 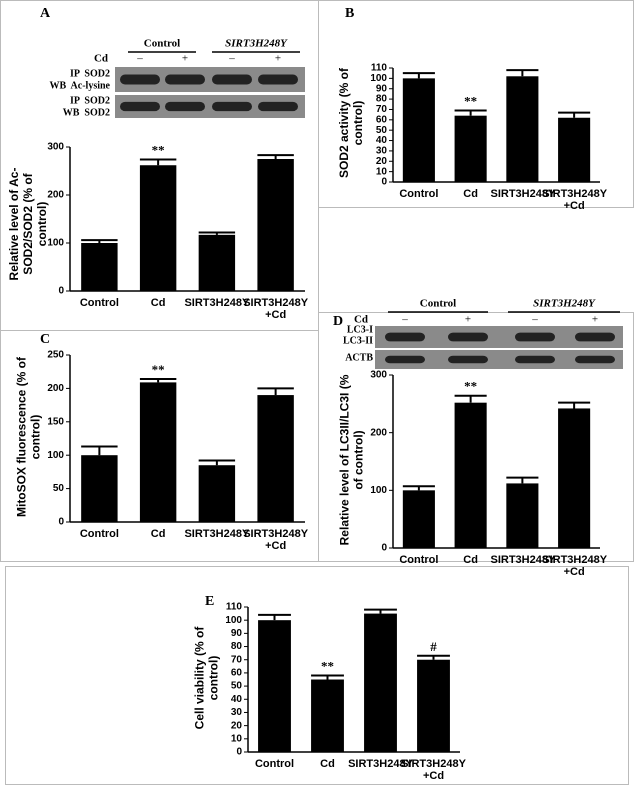 I want to click on panel-label: D, so click(x=338, y=321).